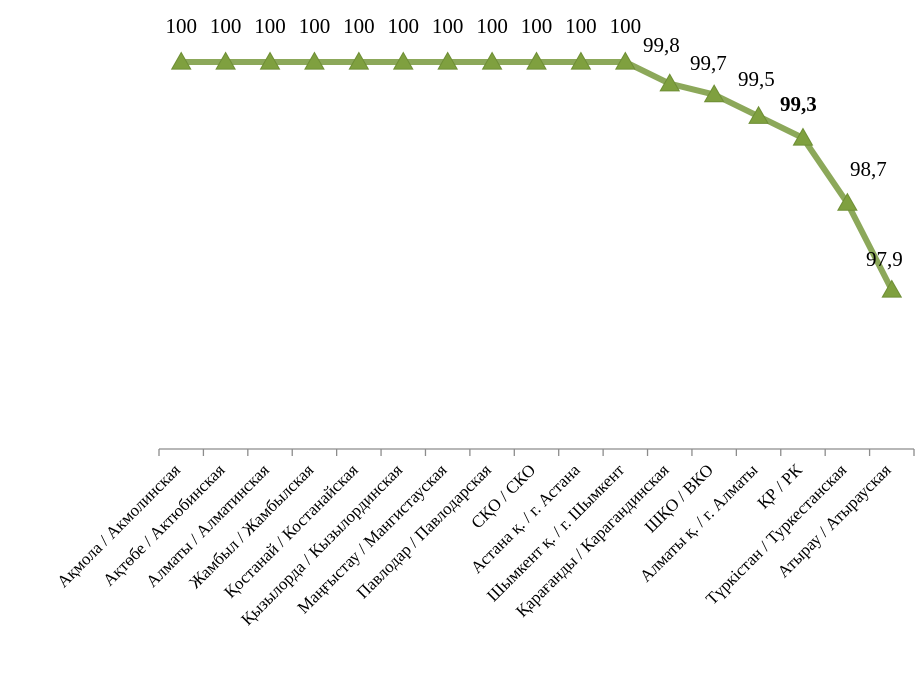  Describe the element at coordinates (884, 259) in the screenshot. I see `data-label: 97,9` at that location.